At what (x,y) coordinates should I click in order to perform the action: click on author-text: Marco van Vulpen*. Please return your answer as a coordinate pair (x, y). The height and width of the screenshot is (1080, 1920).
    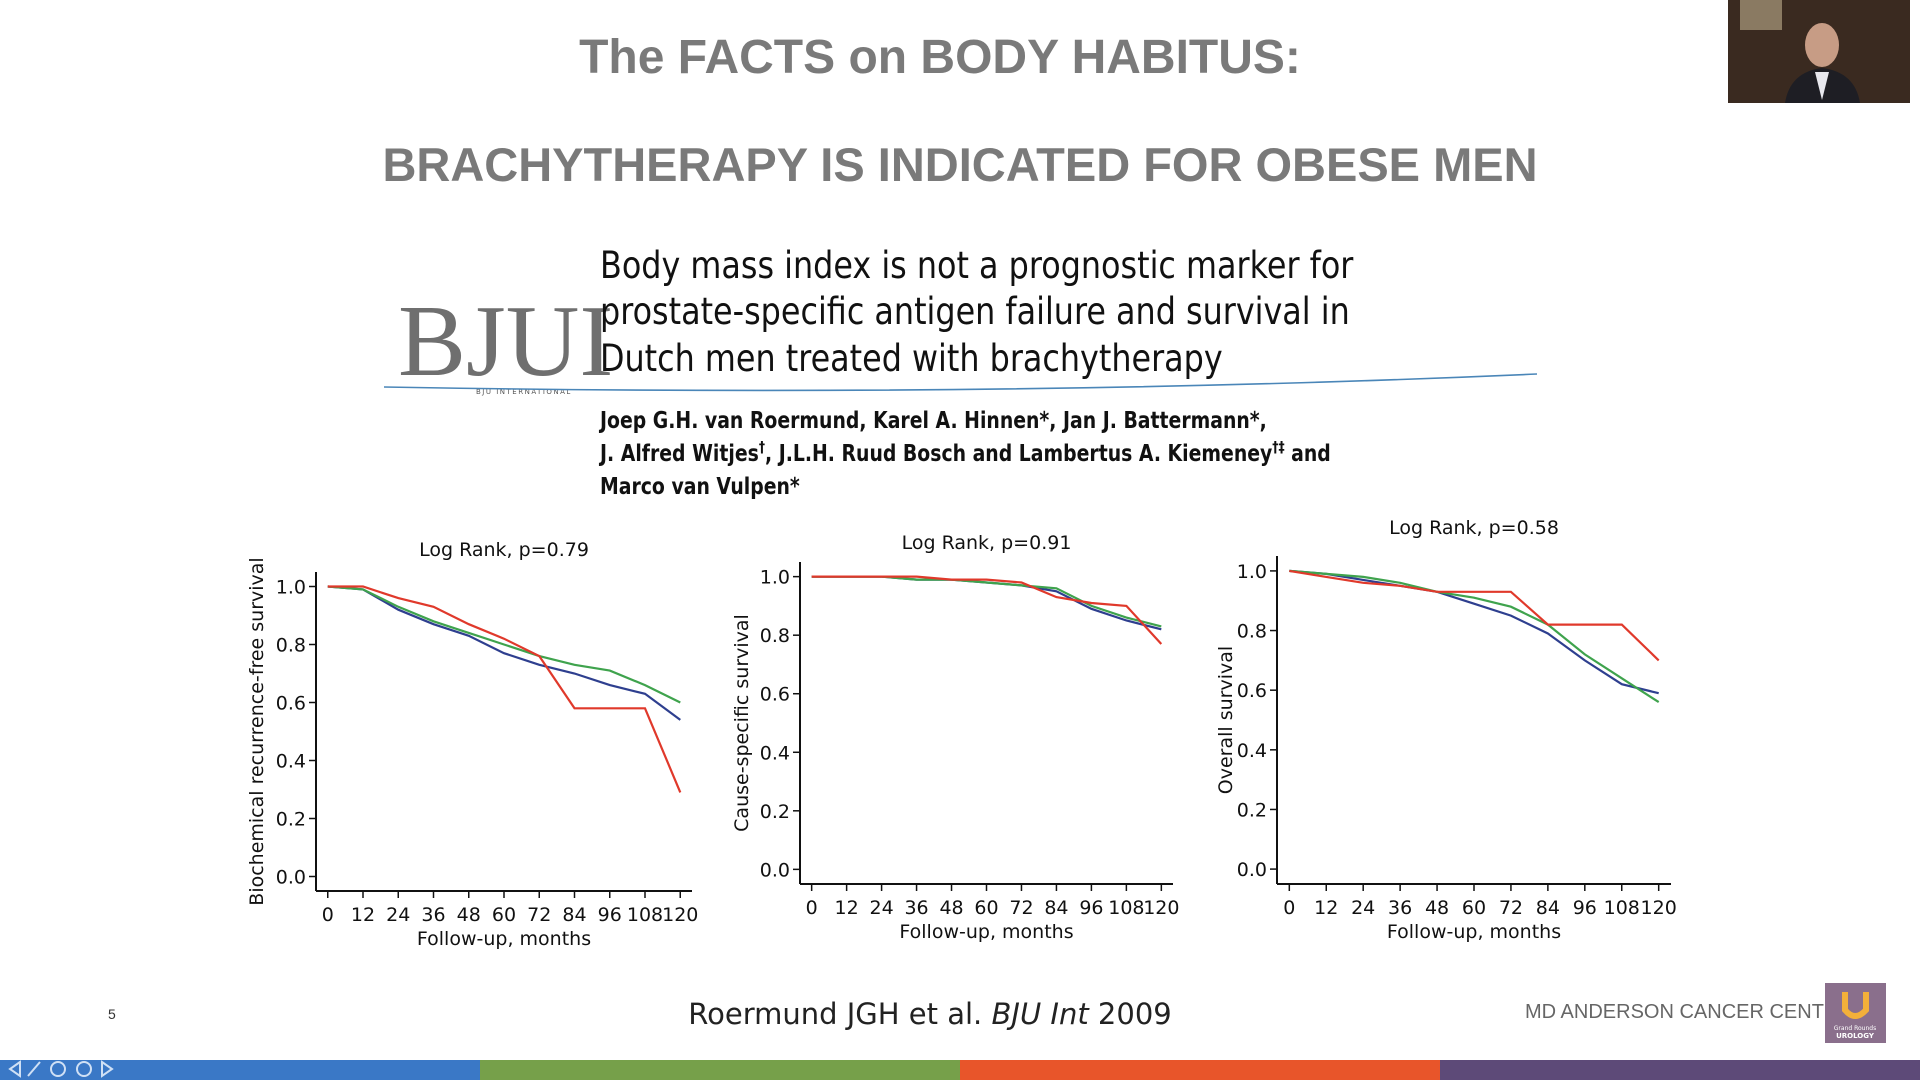
    Looking at the image, I should click on (700, 485).